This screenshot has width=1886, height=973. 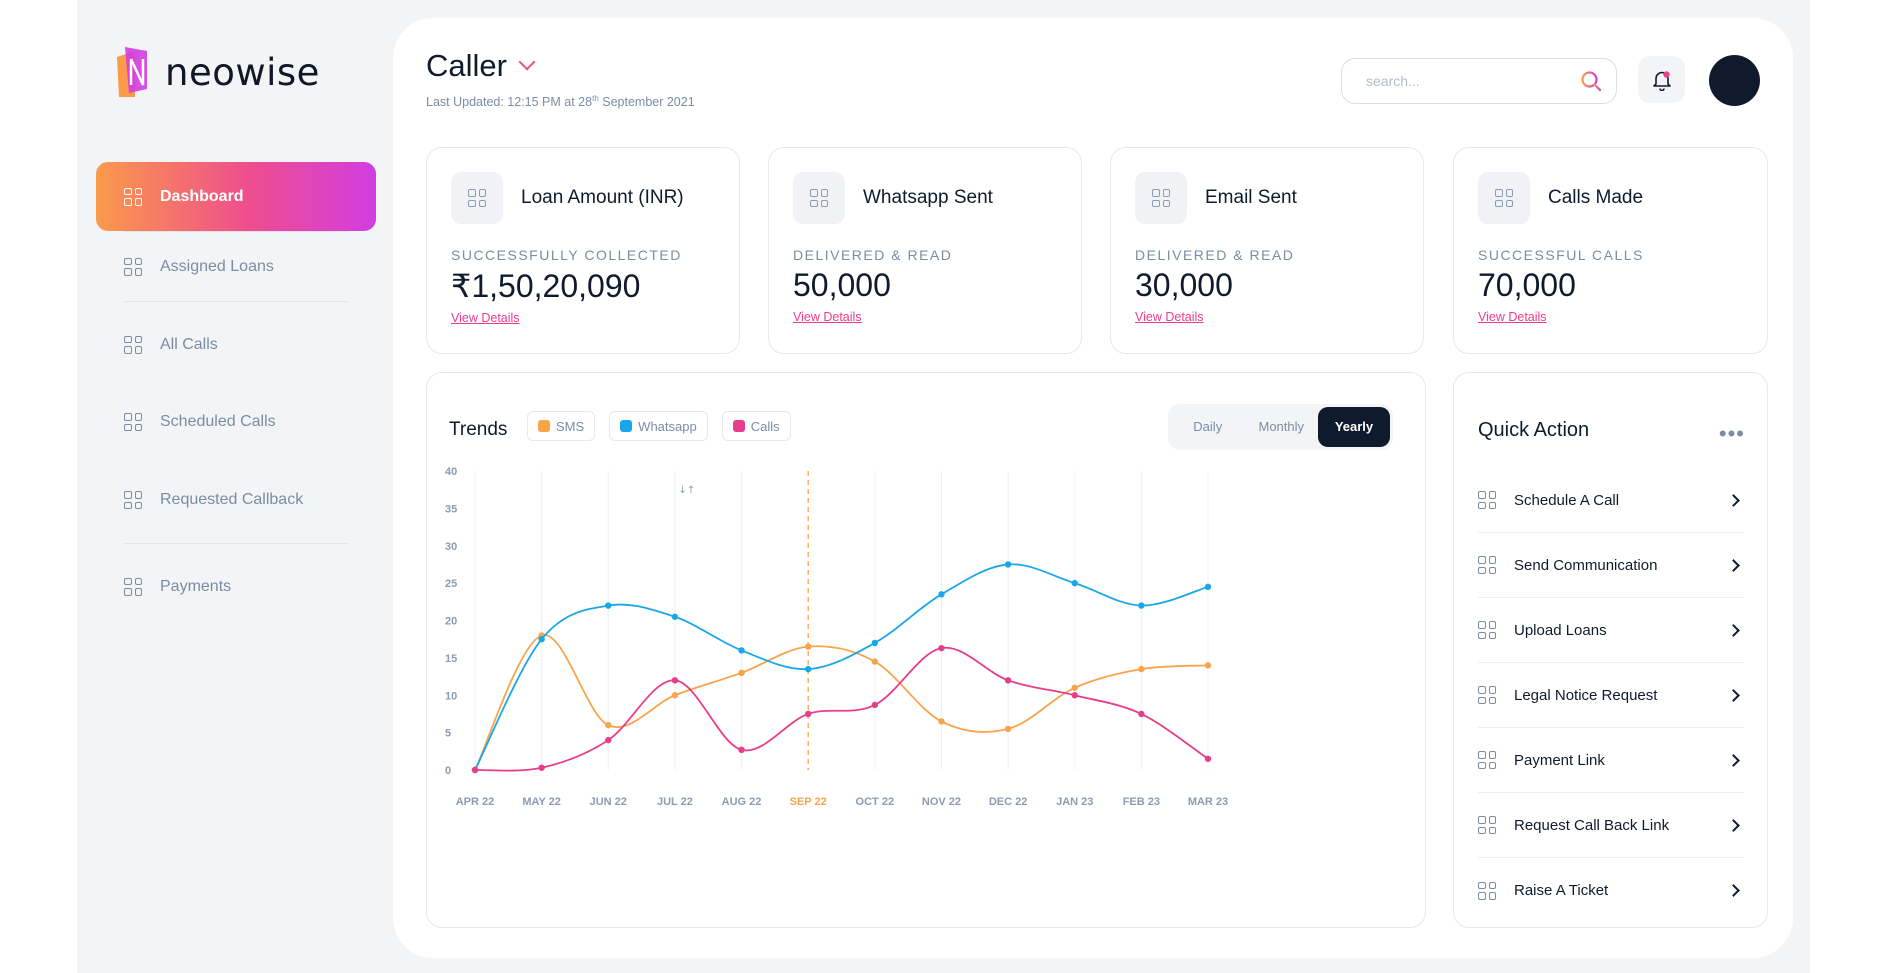 I want to click on legend-calls: Calls, so click(x=756, y=426).